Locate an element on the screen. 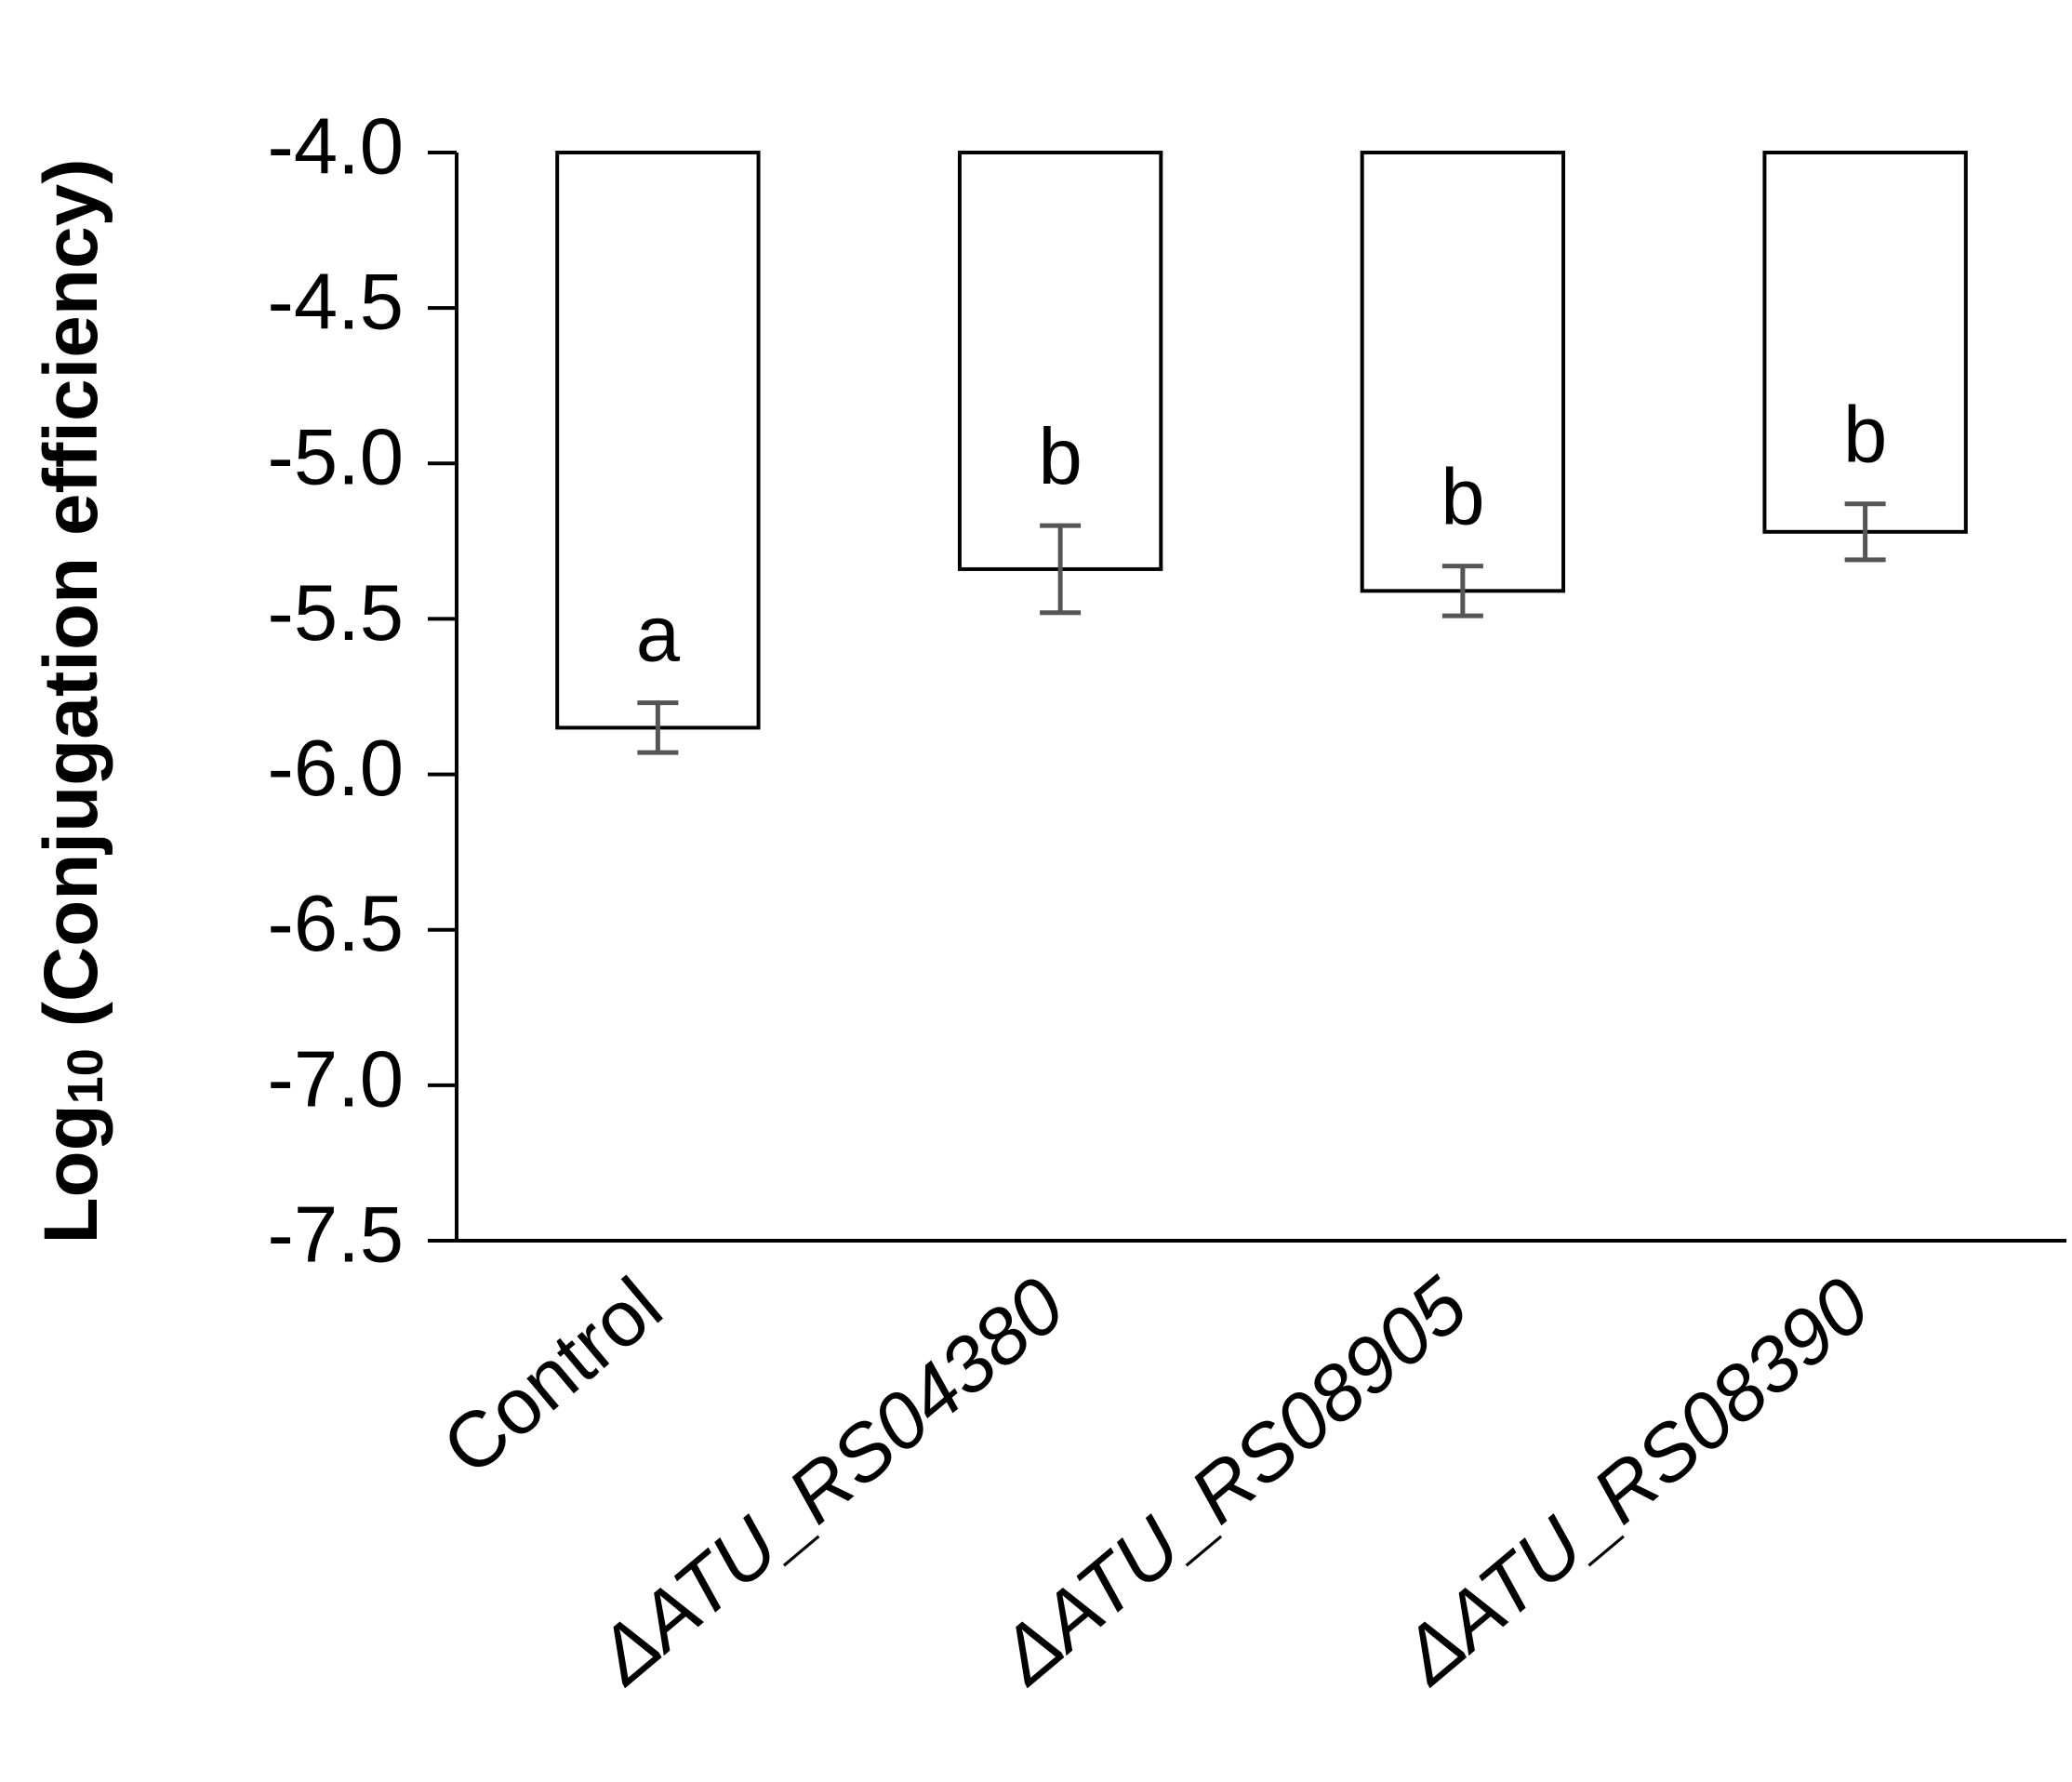 The width and height of the screenshot is (2072, 1782). y-tick-label: -6.0 is located at coordinates (336, 769).